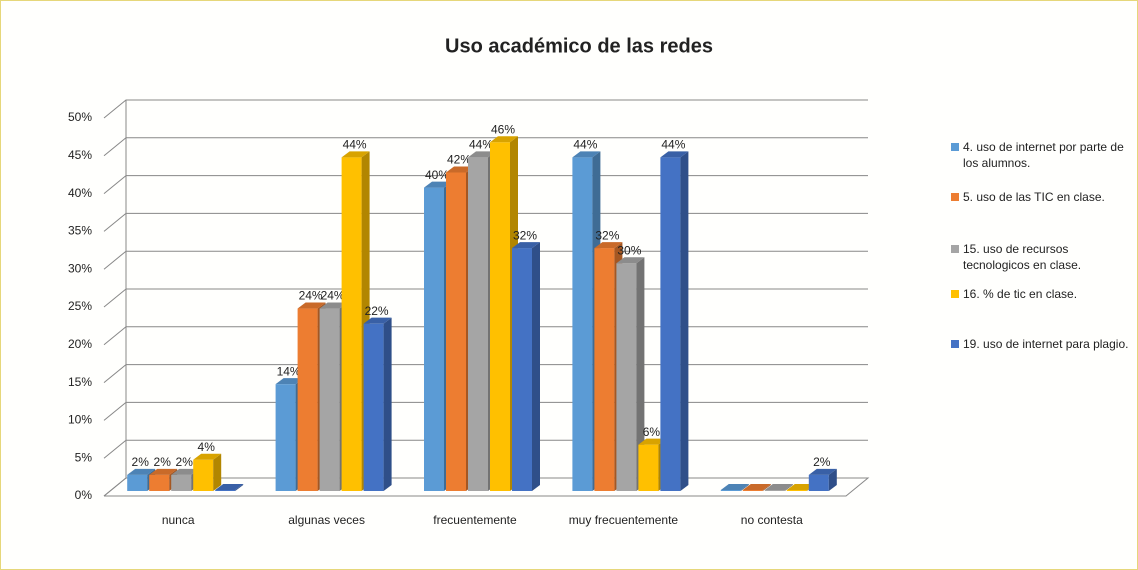 The image size is (1138, 570). What do you see at coordinates (579, 46) in the screenshot?
I see `chart-title: Uso académico de las redes` at bounding box center [579, 46].